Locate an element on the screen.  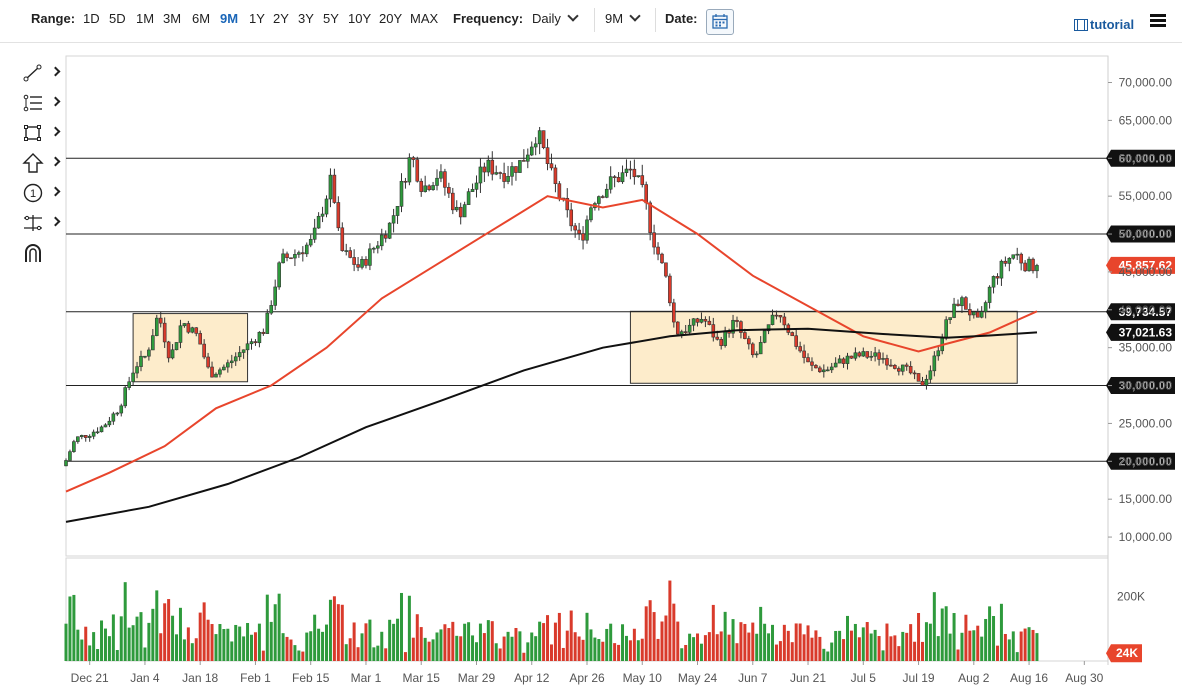
measure-tool-icon is located at coordinates (33, 223).